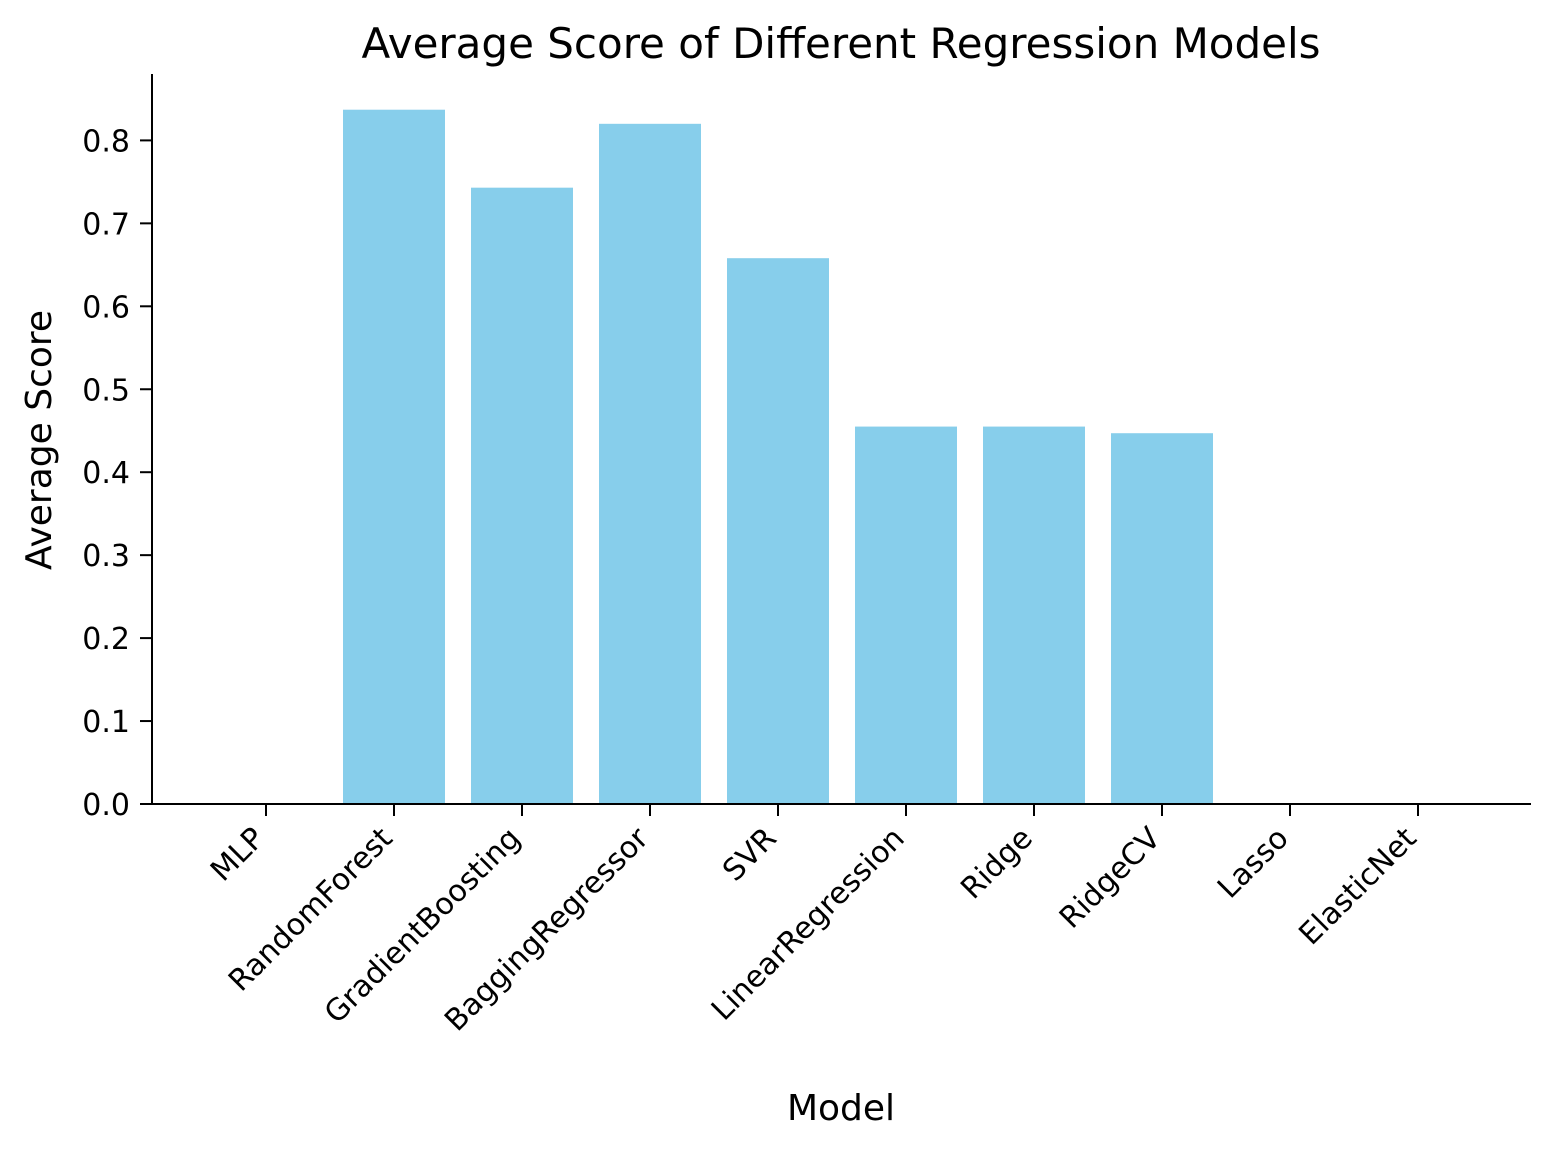 The height and width of the screenshot is (1151, 1551). I want to click on y-tick-label: 0.1, so click(106, 722).